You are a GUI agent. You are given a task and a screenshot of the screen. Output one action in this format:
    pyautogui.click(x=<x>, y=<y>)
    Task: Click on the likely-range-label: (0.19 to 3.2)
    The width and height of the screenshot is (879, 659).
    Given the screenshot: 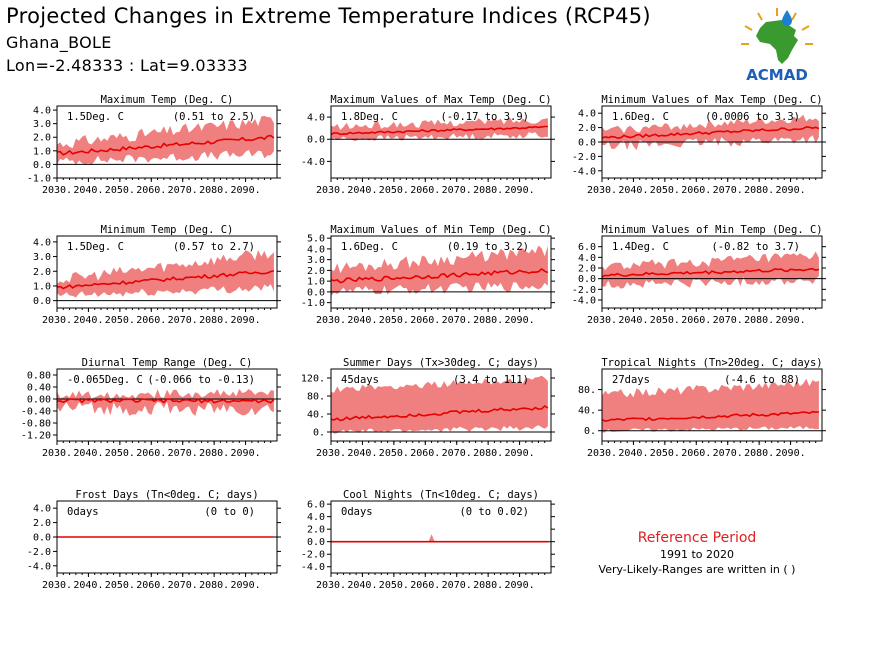 What is the action you would take?
    pyautogui.click(x=488, y=247)
    